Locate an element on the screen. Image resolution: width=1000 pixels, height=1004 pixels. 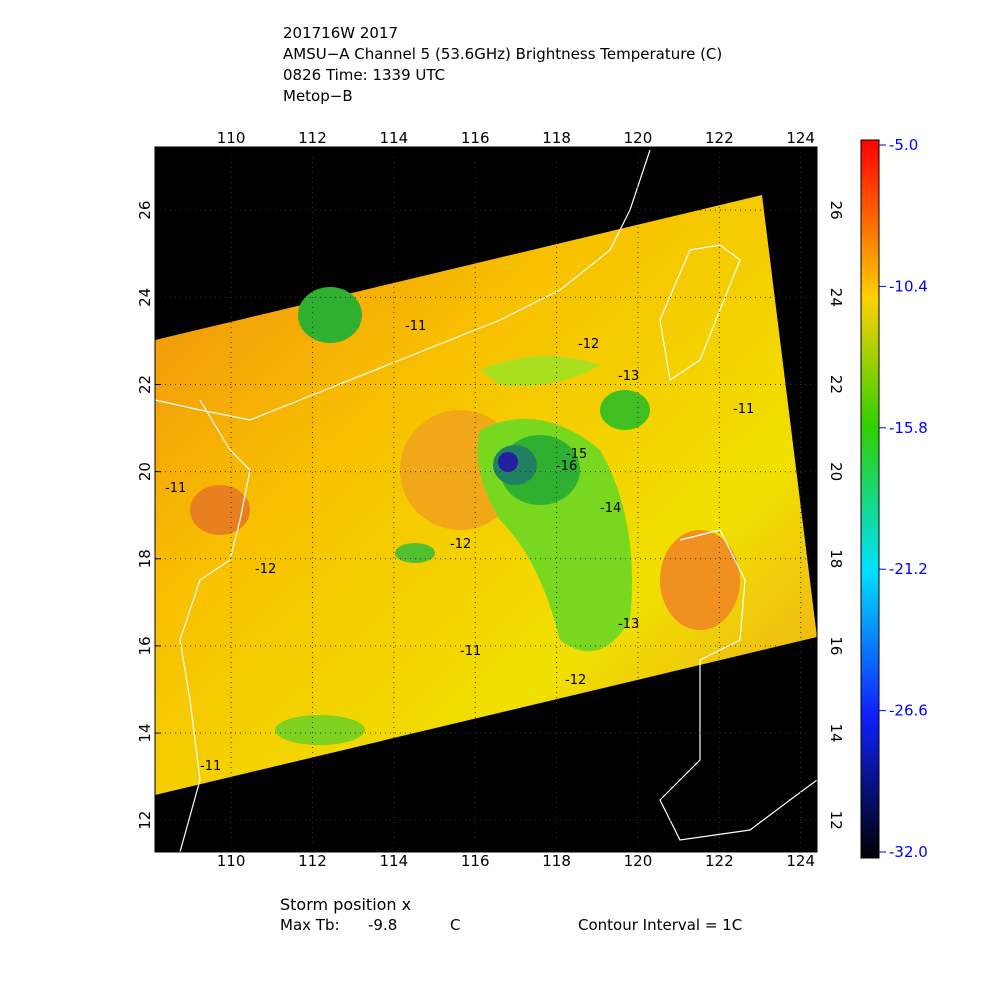
colorbar-label: -5.0 is located at coordinates (903, 145).